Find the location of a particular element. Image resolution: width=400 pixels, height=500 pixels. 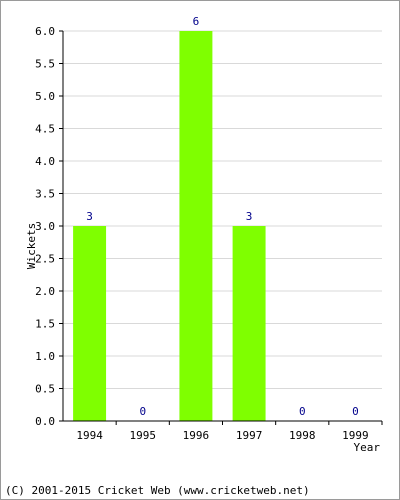

data-label-1997: 3 is located at coordinates (249, 216).